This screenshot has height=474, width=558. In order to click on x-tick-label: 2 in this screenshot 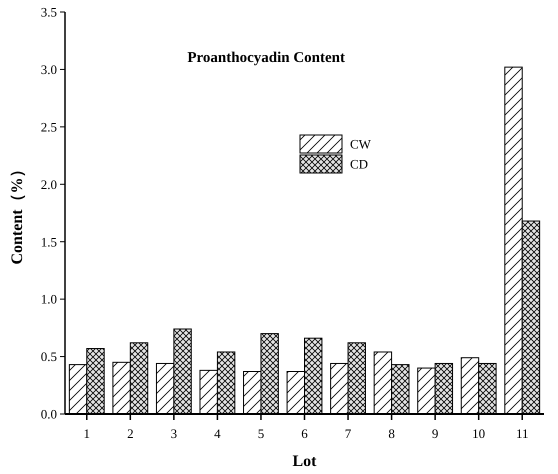, I will do `click(130, 433)`.